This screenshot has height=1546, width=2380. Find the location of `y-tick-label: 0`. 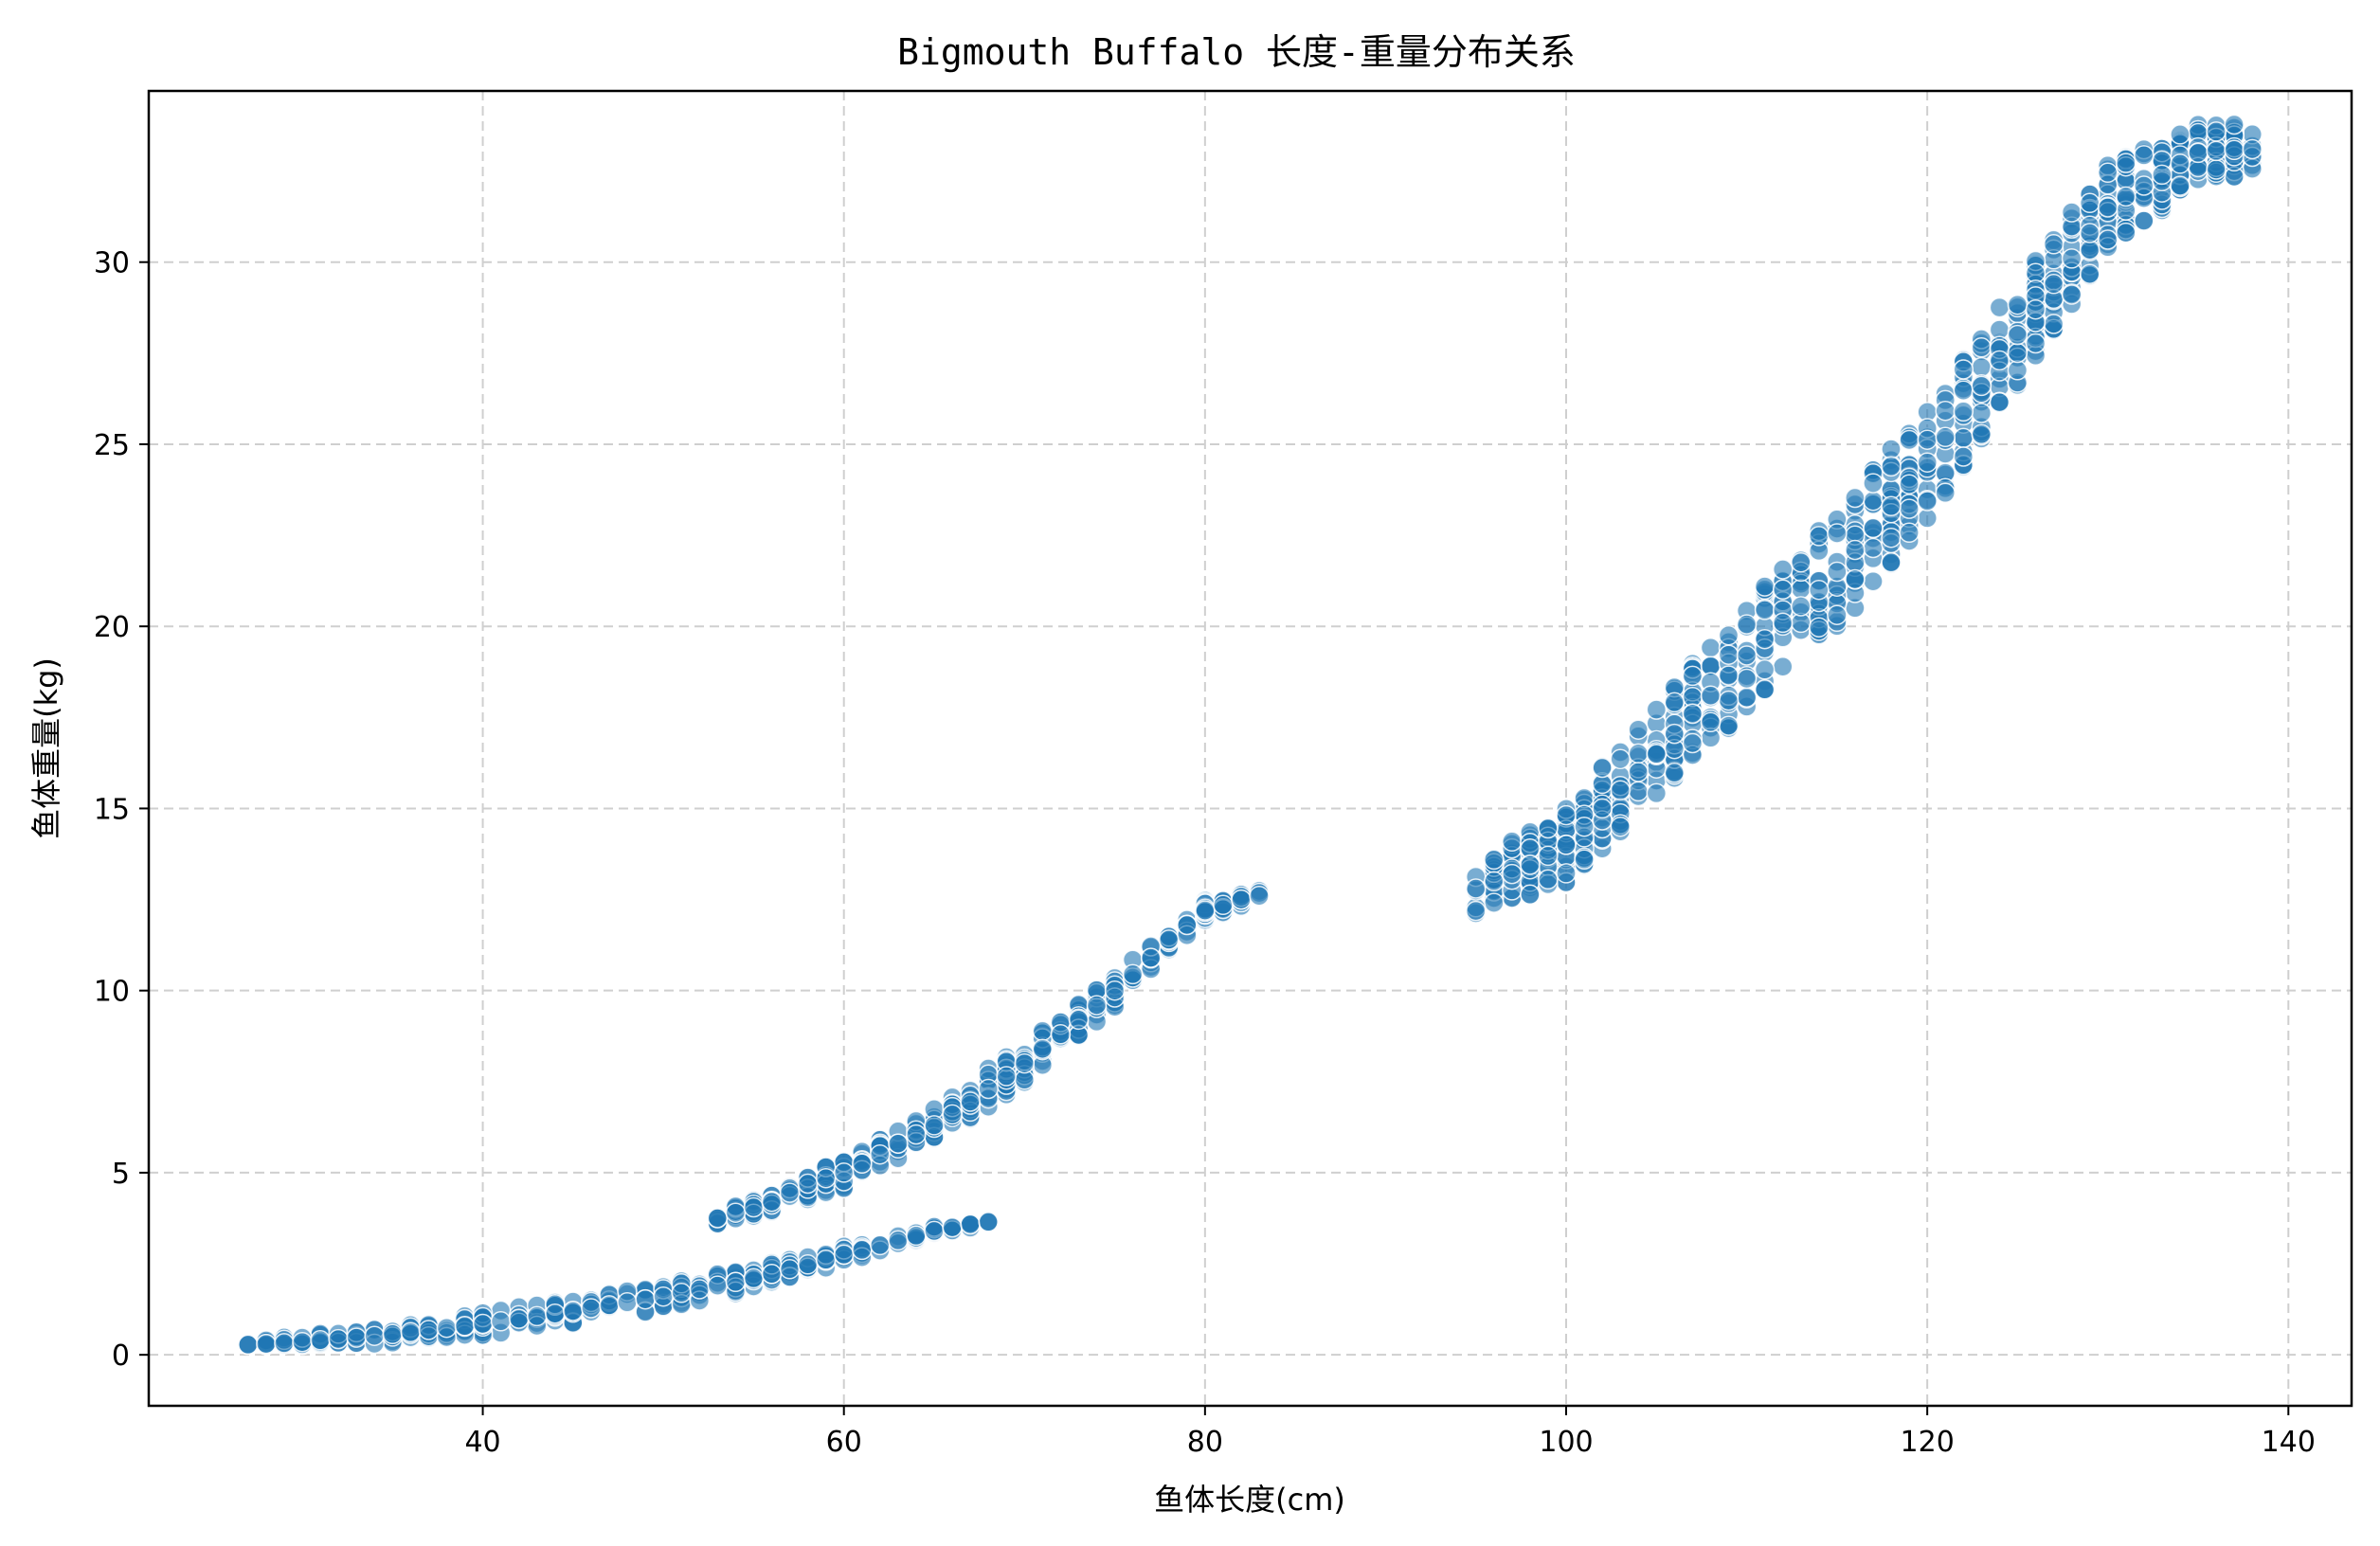

y-tick-label: 0 is located at coordinates (121, 1356).